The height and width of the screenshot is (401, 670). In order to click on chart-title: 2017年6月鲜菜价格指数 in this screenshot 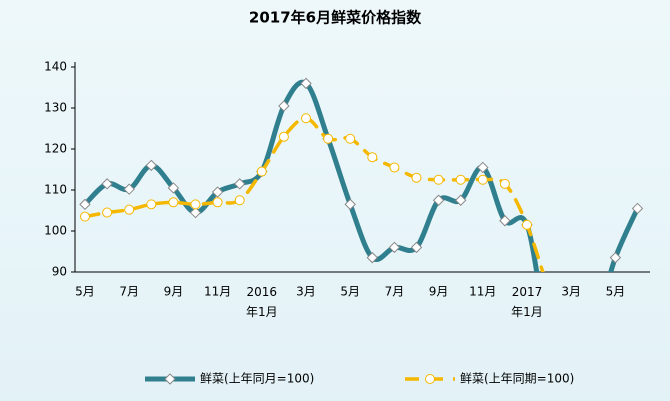, I will do `click(335, 18)`.